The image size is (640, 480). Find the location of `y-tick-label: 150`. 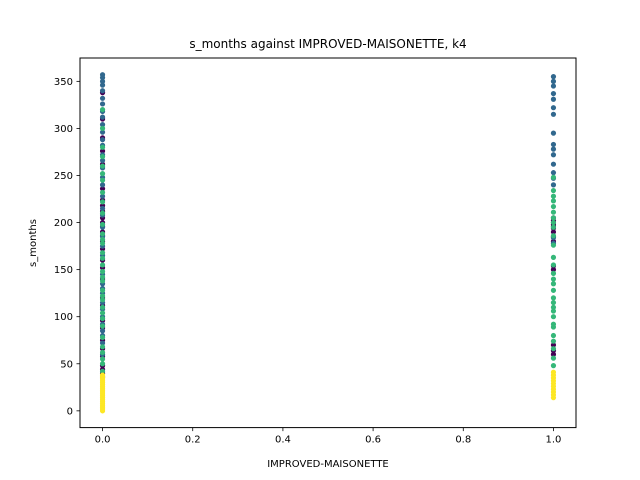

y-tick-label: 150 is located at coordinates (63, 270).